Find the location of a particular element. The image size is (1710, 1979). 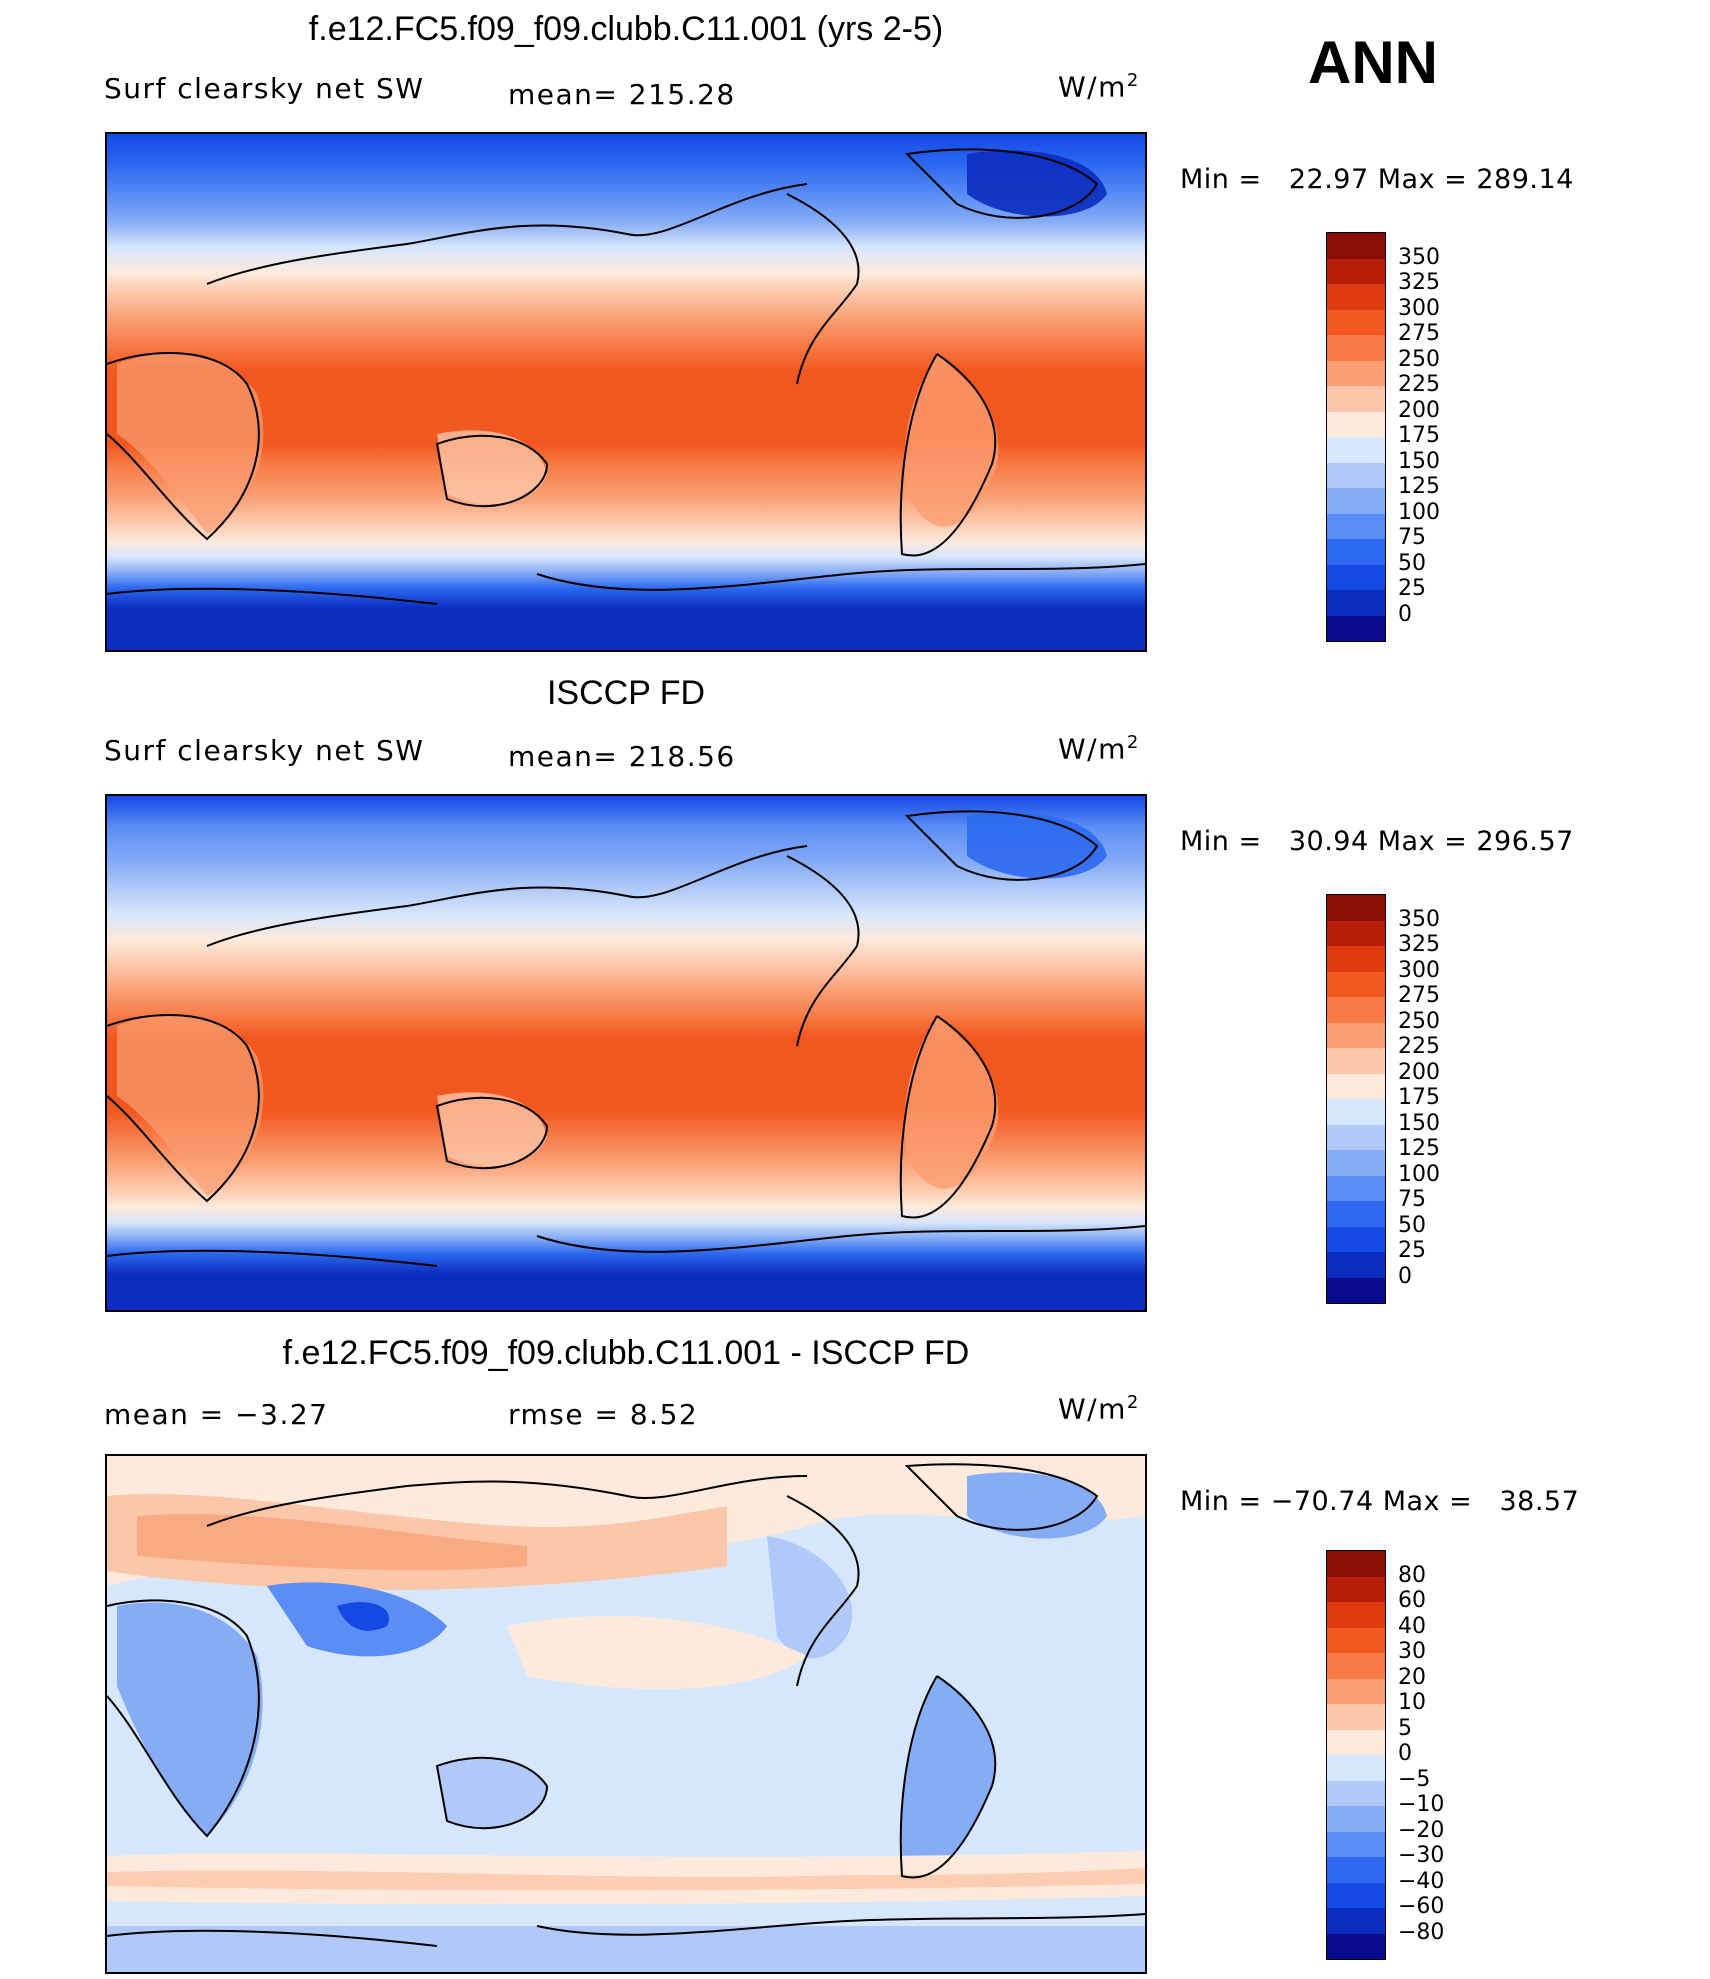

panel-3-min-max: Min = −70.74 Max = 38.57 is located at coordinates (1380, 1501).